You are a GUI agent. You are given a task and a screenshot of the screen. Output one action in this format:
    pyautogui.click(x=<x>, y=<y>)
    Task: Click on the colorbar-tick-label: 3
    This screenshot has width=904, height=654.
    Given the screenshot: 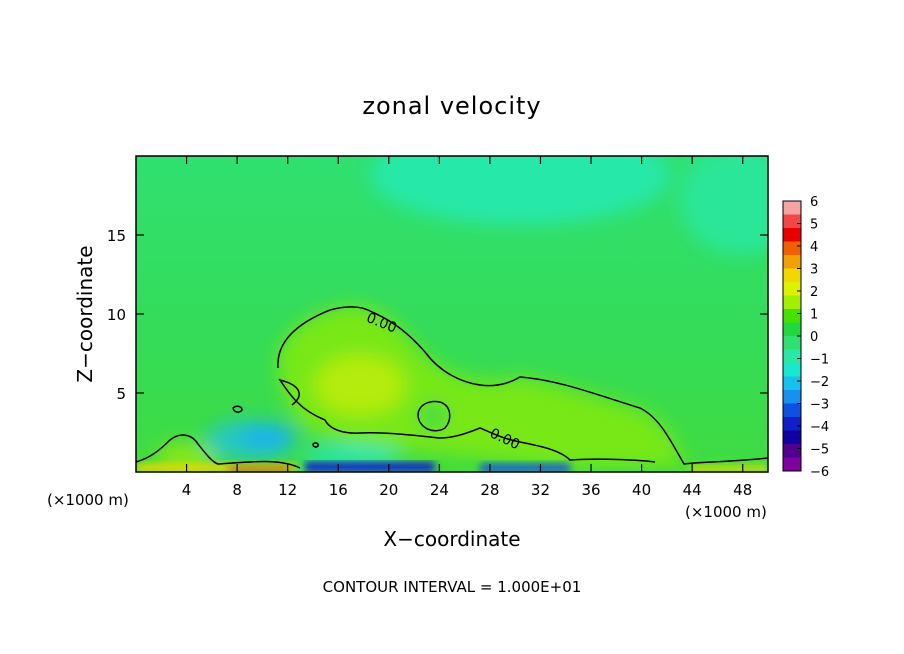 What is the action you would take?
    pyautogui.click(x=814, y=270)
    